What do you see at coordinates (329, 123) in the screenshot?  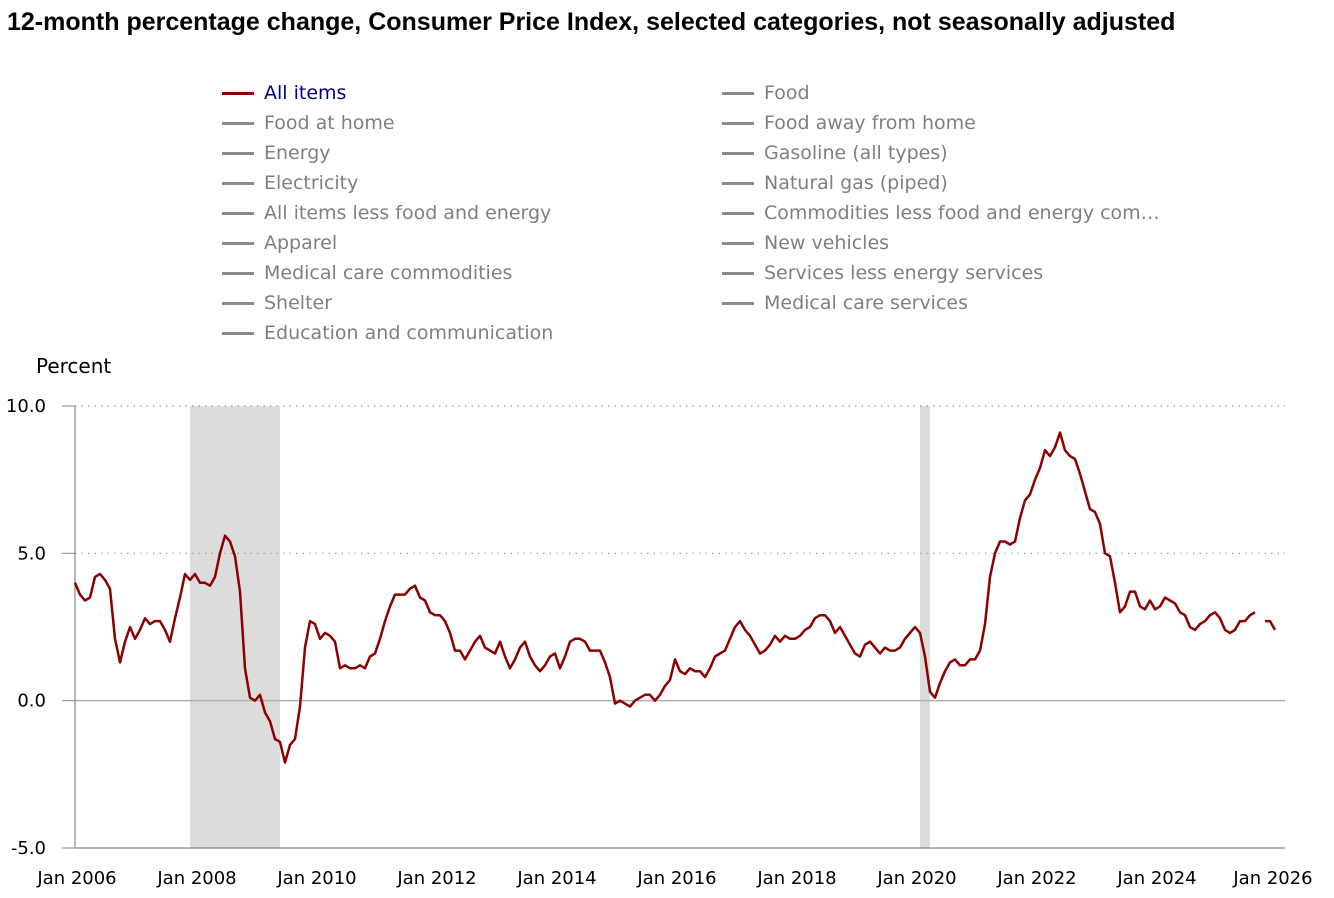 I see `legend-label: Food at home` at bounding box center [329, 123].